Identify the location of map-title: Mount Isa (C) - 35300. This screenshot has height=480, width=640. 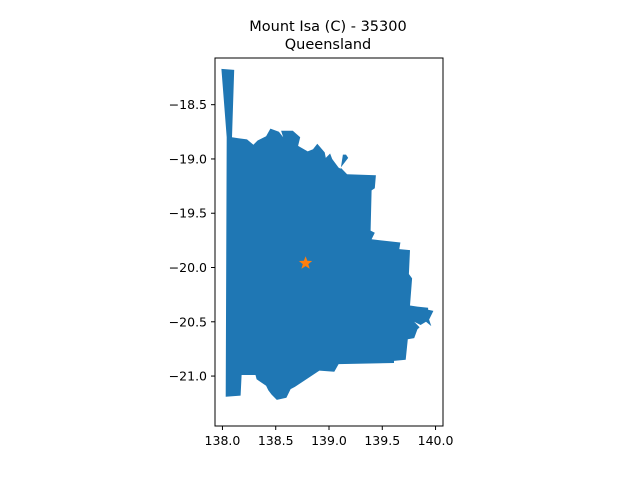
(327, 27).